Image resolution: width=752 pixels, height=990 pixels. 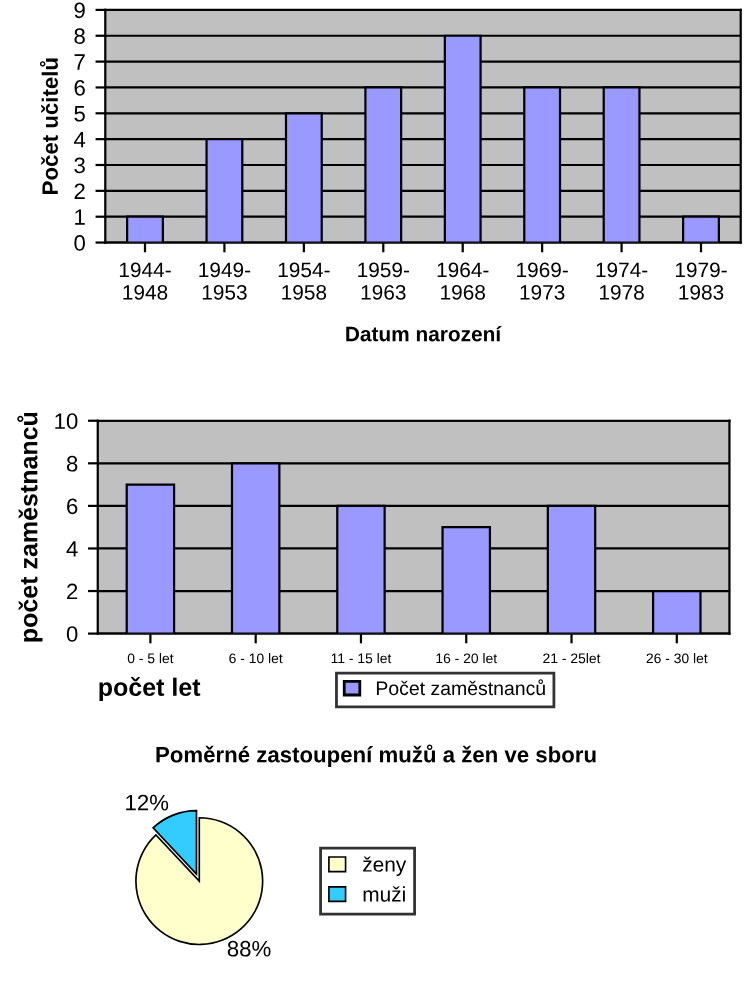 What do you see at coordinates (424, 333) in the screenshot?
I see `x-axis-title: Datum narození` at bounding box center [424, 333].